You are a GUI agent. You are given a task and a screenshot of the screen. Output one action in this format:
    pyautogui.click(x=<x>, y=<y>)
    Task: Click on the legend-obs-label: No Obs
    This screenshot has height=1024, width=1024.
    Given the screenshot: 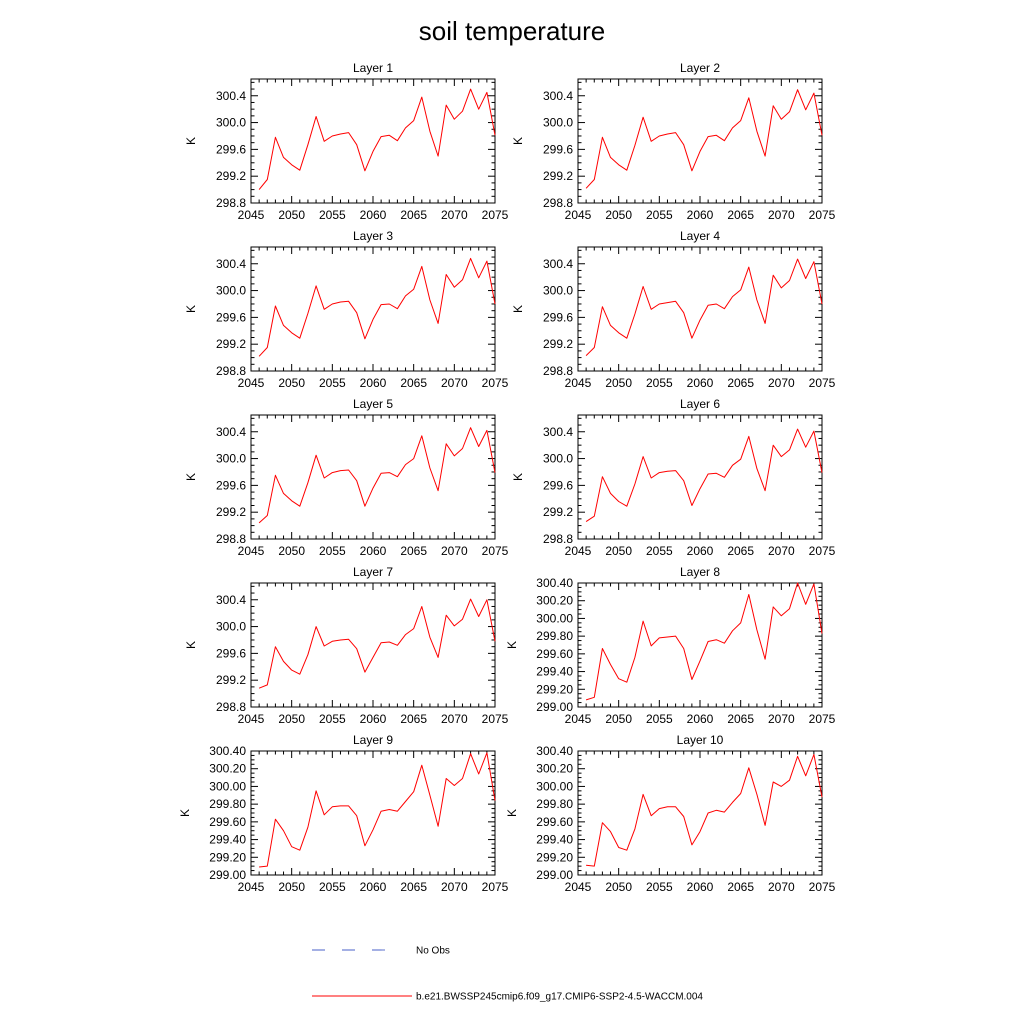 What is the action you would take?
    pyautogui.click(x=433, y=951)
    